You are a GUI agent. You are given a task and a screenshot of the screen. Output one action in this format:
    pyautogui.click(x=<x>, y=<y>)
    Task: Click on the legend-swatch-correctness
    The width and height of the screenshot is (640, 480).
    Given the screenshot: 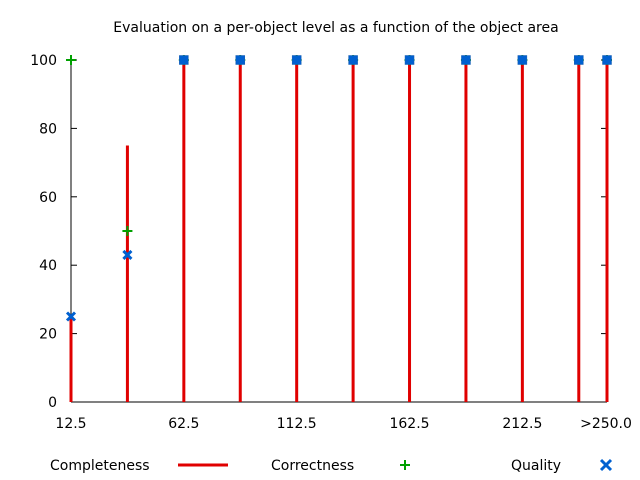 What is the action you would take?
    pyautogui.click(x=405, y=465)
    